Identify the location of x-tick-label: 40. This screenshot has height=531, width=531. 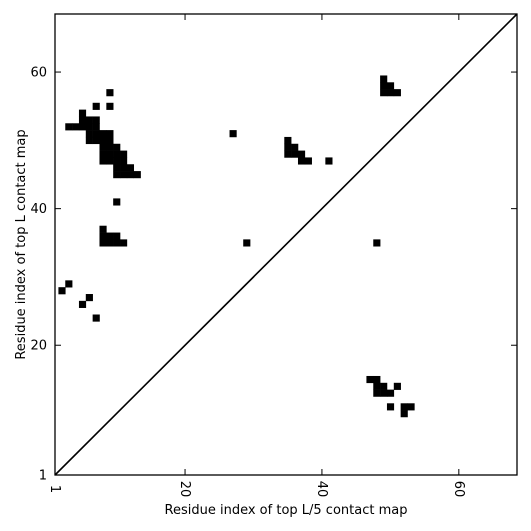
(321, 489).